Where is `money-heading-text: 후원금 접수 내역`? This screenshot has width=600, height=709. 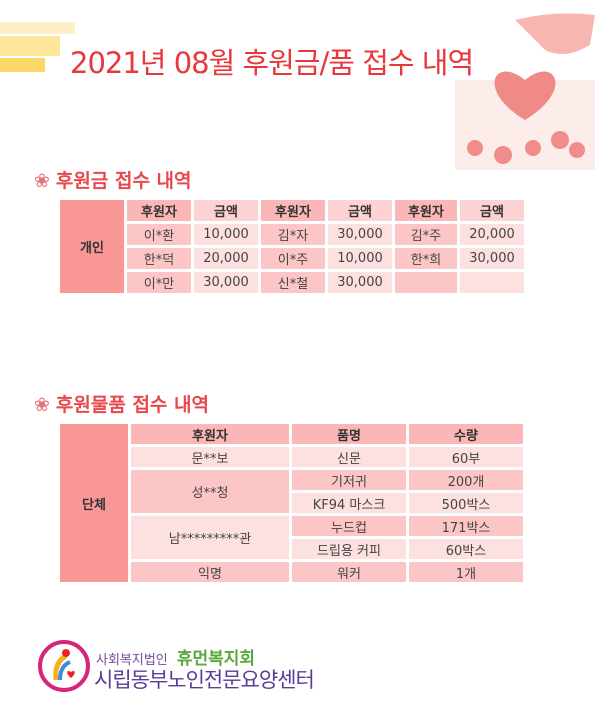
money-heading-text: 후원금 접수 내역 is located at coordinates (123, 181).